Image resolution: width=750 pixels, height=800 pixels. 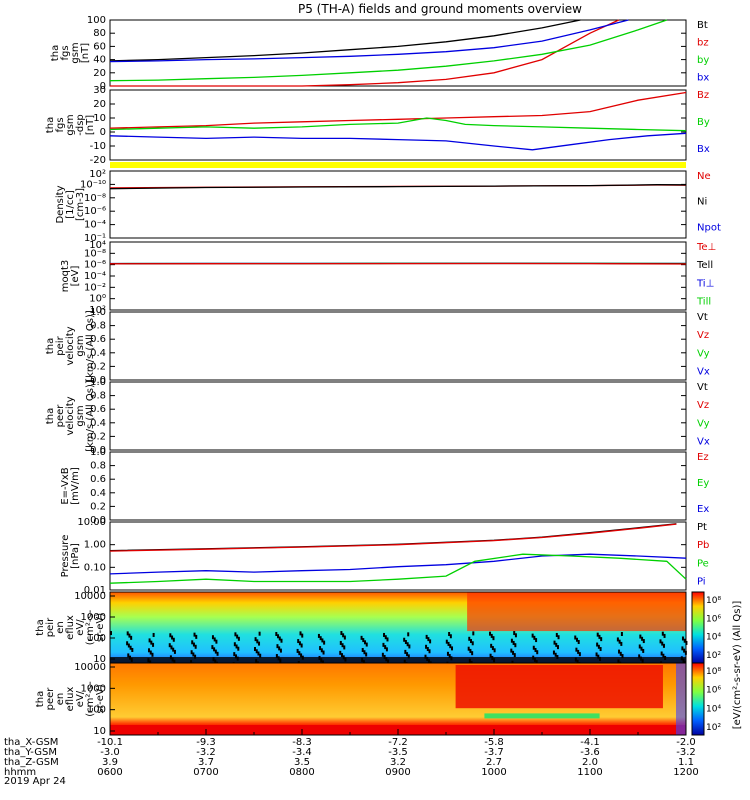 I want to click on y-tick-label: 10⁻⁶, so click(x=95, y=265).